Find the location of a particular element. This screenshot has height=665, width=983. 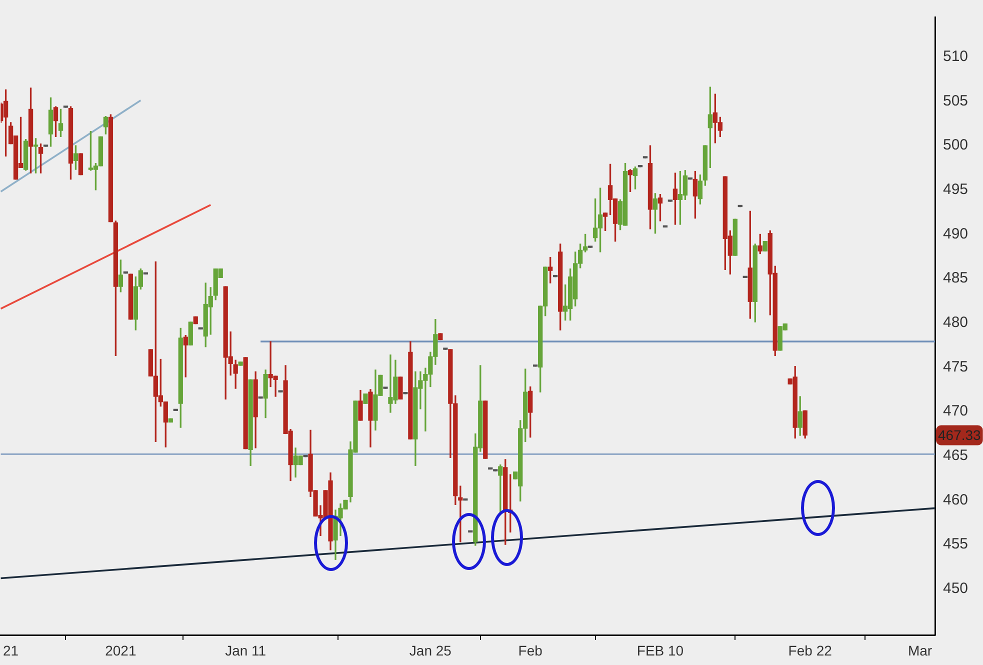

x-tick-label: Jan 25 is located at coordinates (430, 650).